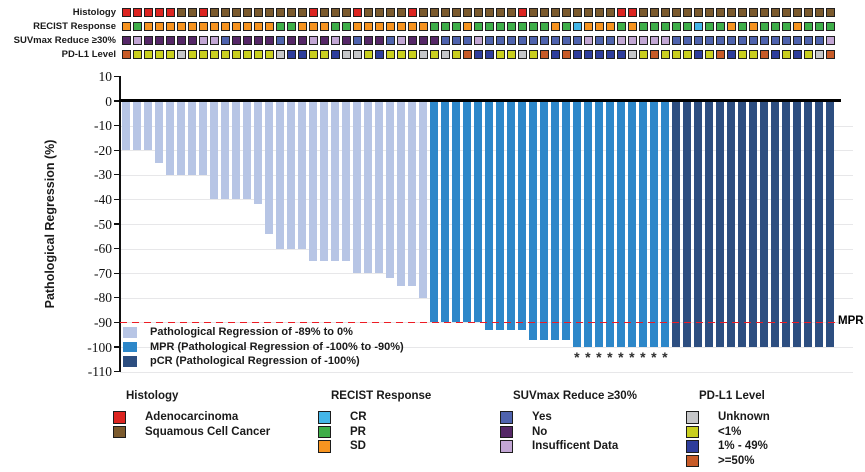 Image resolution: width=865 pixels, height=472 pixels. I want to click on legend-group-header: RECIST Response, so click(381, 396).